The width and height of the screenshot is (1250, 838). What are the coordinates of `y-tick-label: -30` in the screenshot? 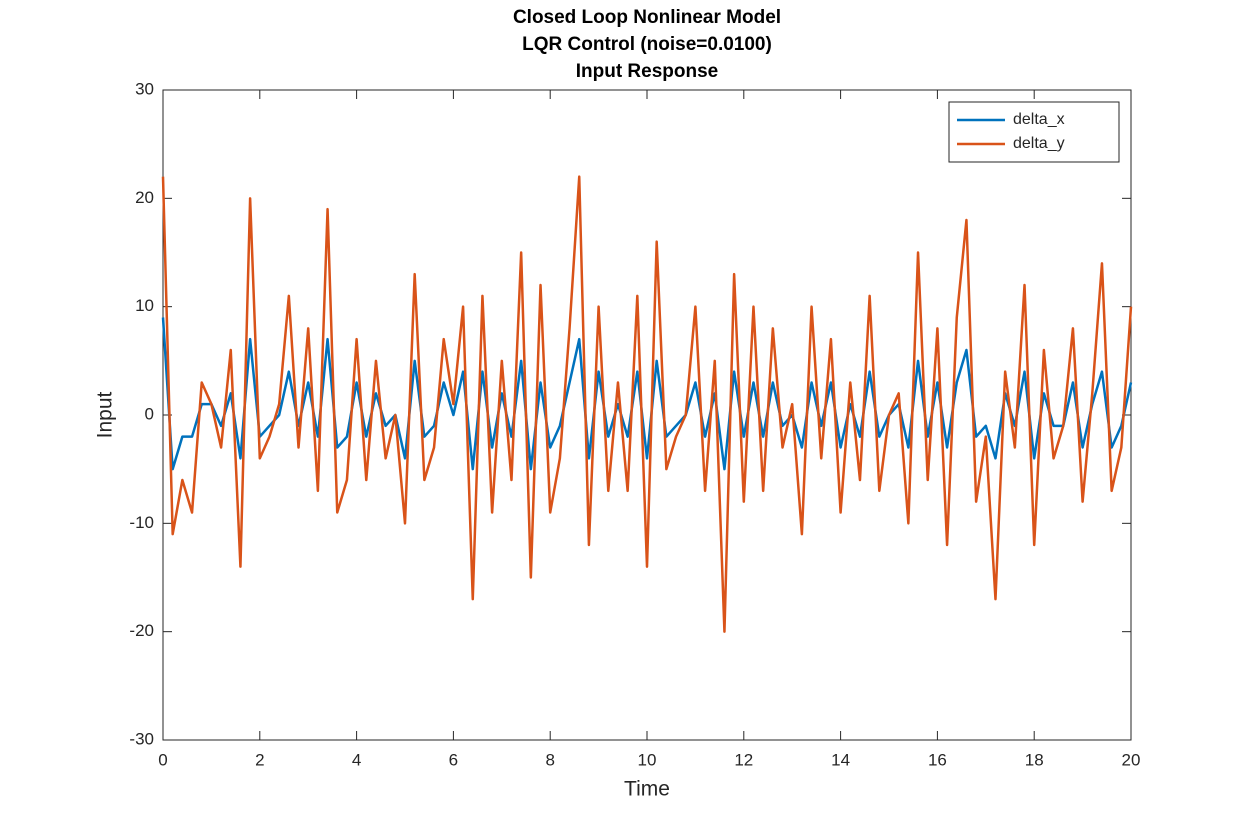 It's located at (141, 738).